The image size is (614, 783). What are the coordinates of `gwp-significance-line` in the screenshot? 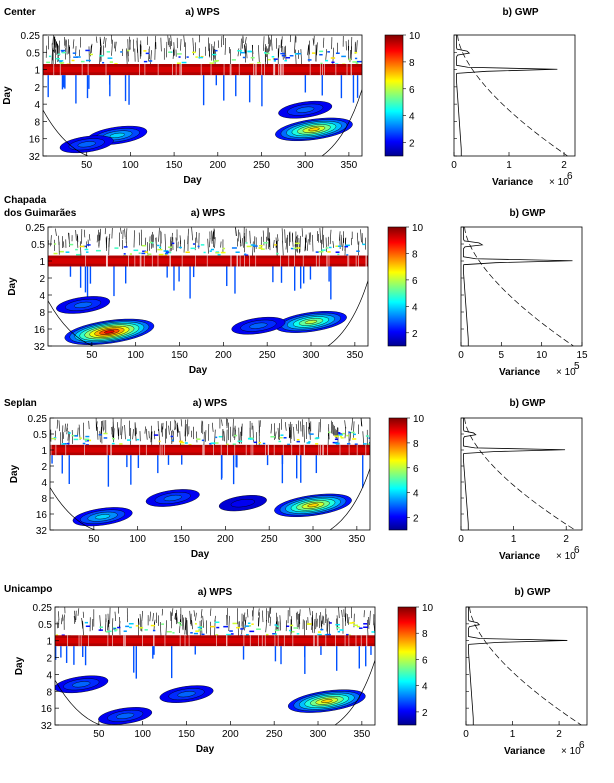 It's located at (519, 286).